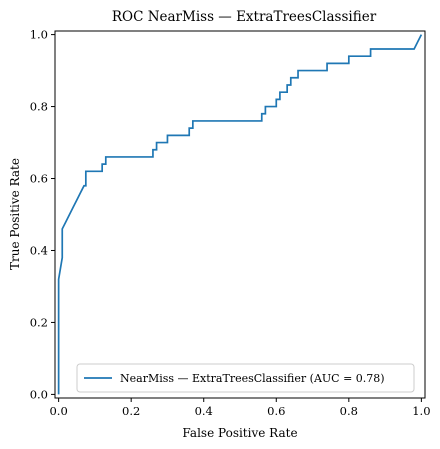  Describe the element at coordinates (204, 411) in the screenshot. I see `x-tick-label: 0.4` at that location.